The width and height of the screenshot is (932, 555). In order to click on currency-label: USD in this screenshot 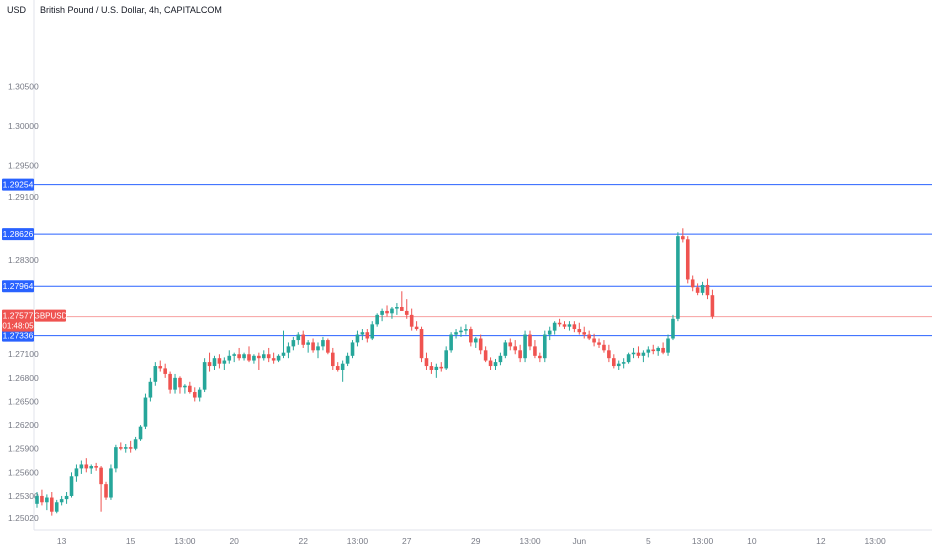, I will do `click(17, 10)`.